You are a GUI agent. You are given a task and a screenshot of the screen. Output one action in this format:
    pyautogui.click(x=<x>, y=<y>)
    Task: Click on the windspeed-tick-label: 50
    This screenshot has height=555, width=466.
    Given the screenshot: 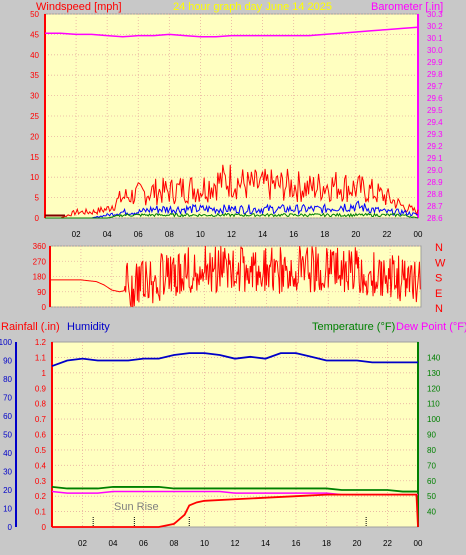 What is the action you would take?
    pyautogui.click(x=34, y=14)
    